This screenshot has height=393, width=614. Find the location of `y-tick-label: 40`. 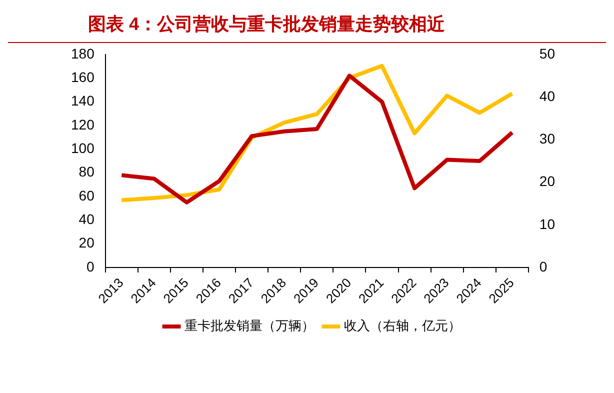

y-tick-label: 40 is located at coordinates (86, 219).